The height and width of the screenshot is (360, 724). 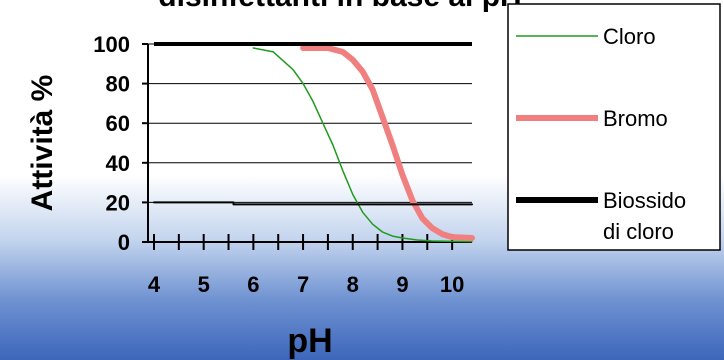 What do you see at coordinates (111, 44) in the screenshot?
I see `y-tick-label-100: 100` at bounding box center [111, 44].